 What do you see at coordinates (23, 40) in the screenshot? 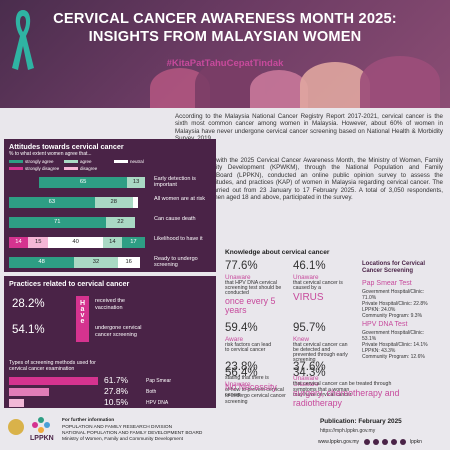
I see `awareness-ribbon-icon` at bounding box center [23, 40].